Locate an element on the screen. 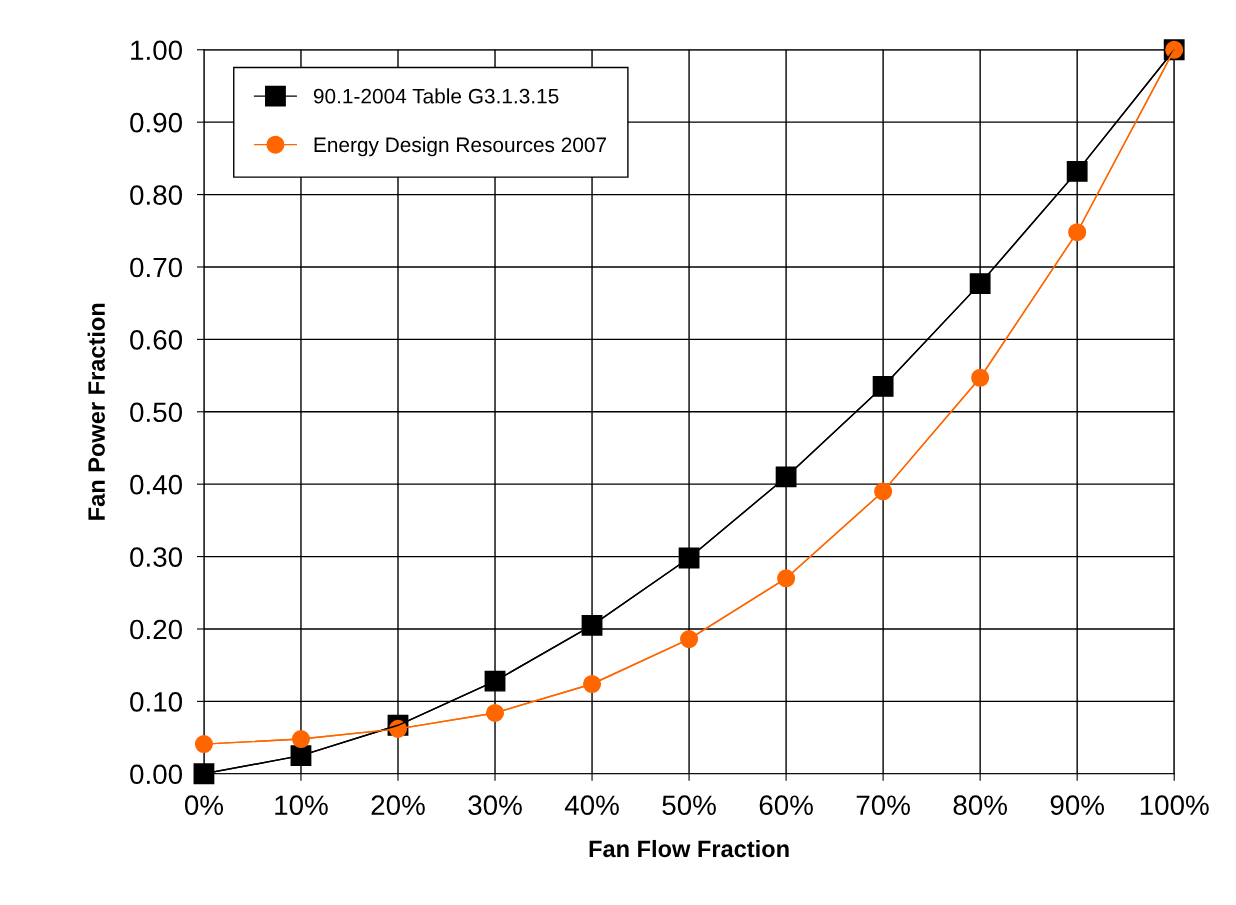 Image resolution: width=1236 pixels, height=905 pixels. y-tick-label: 0.80 is located at coordinates (156, 195).